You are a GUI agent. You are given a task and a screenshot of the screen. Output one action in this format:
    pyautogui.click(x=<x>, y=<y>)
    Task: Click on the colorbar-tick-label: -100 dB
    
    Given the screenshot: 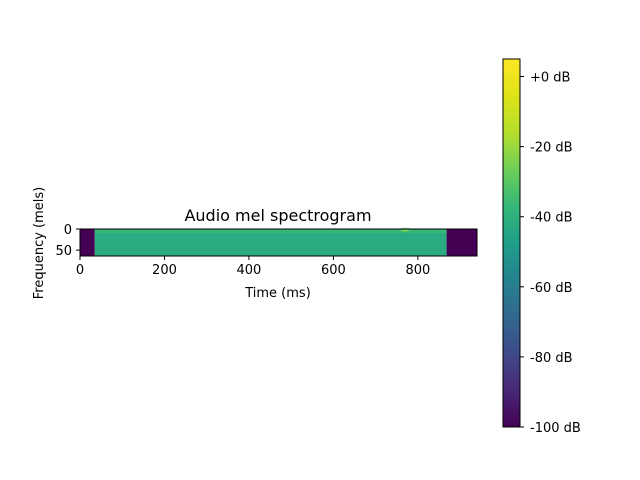 What is the action you would take?
    pyautogui.click(x=555, y=428)
    